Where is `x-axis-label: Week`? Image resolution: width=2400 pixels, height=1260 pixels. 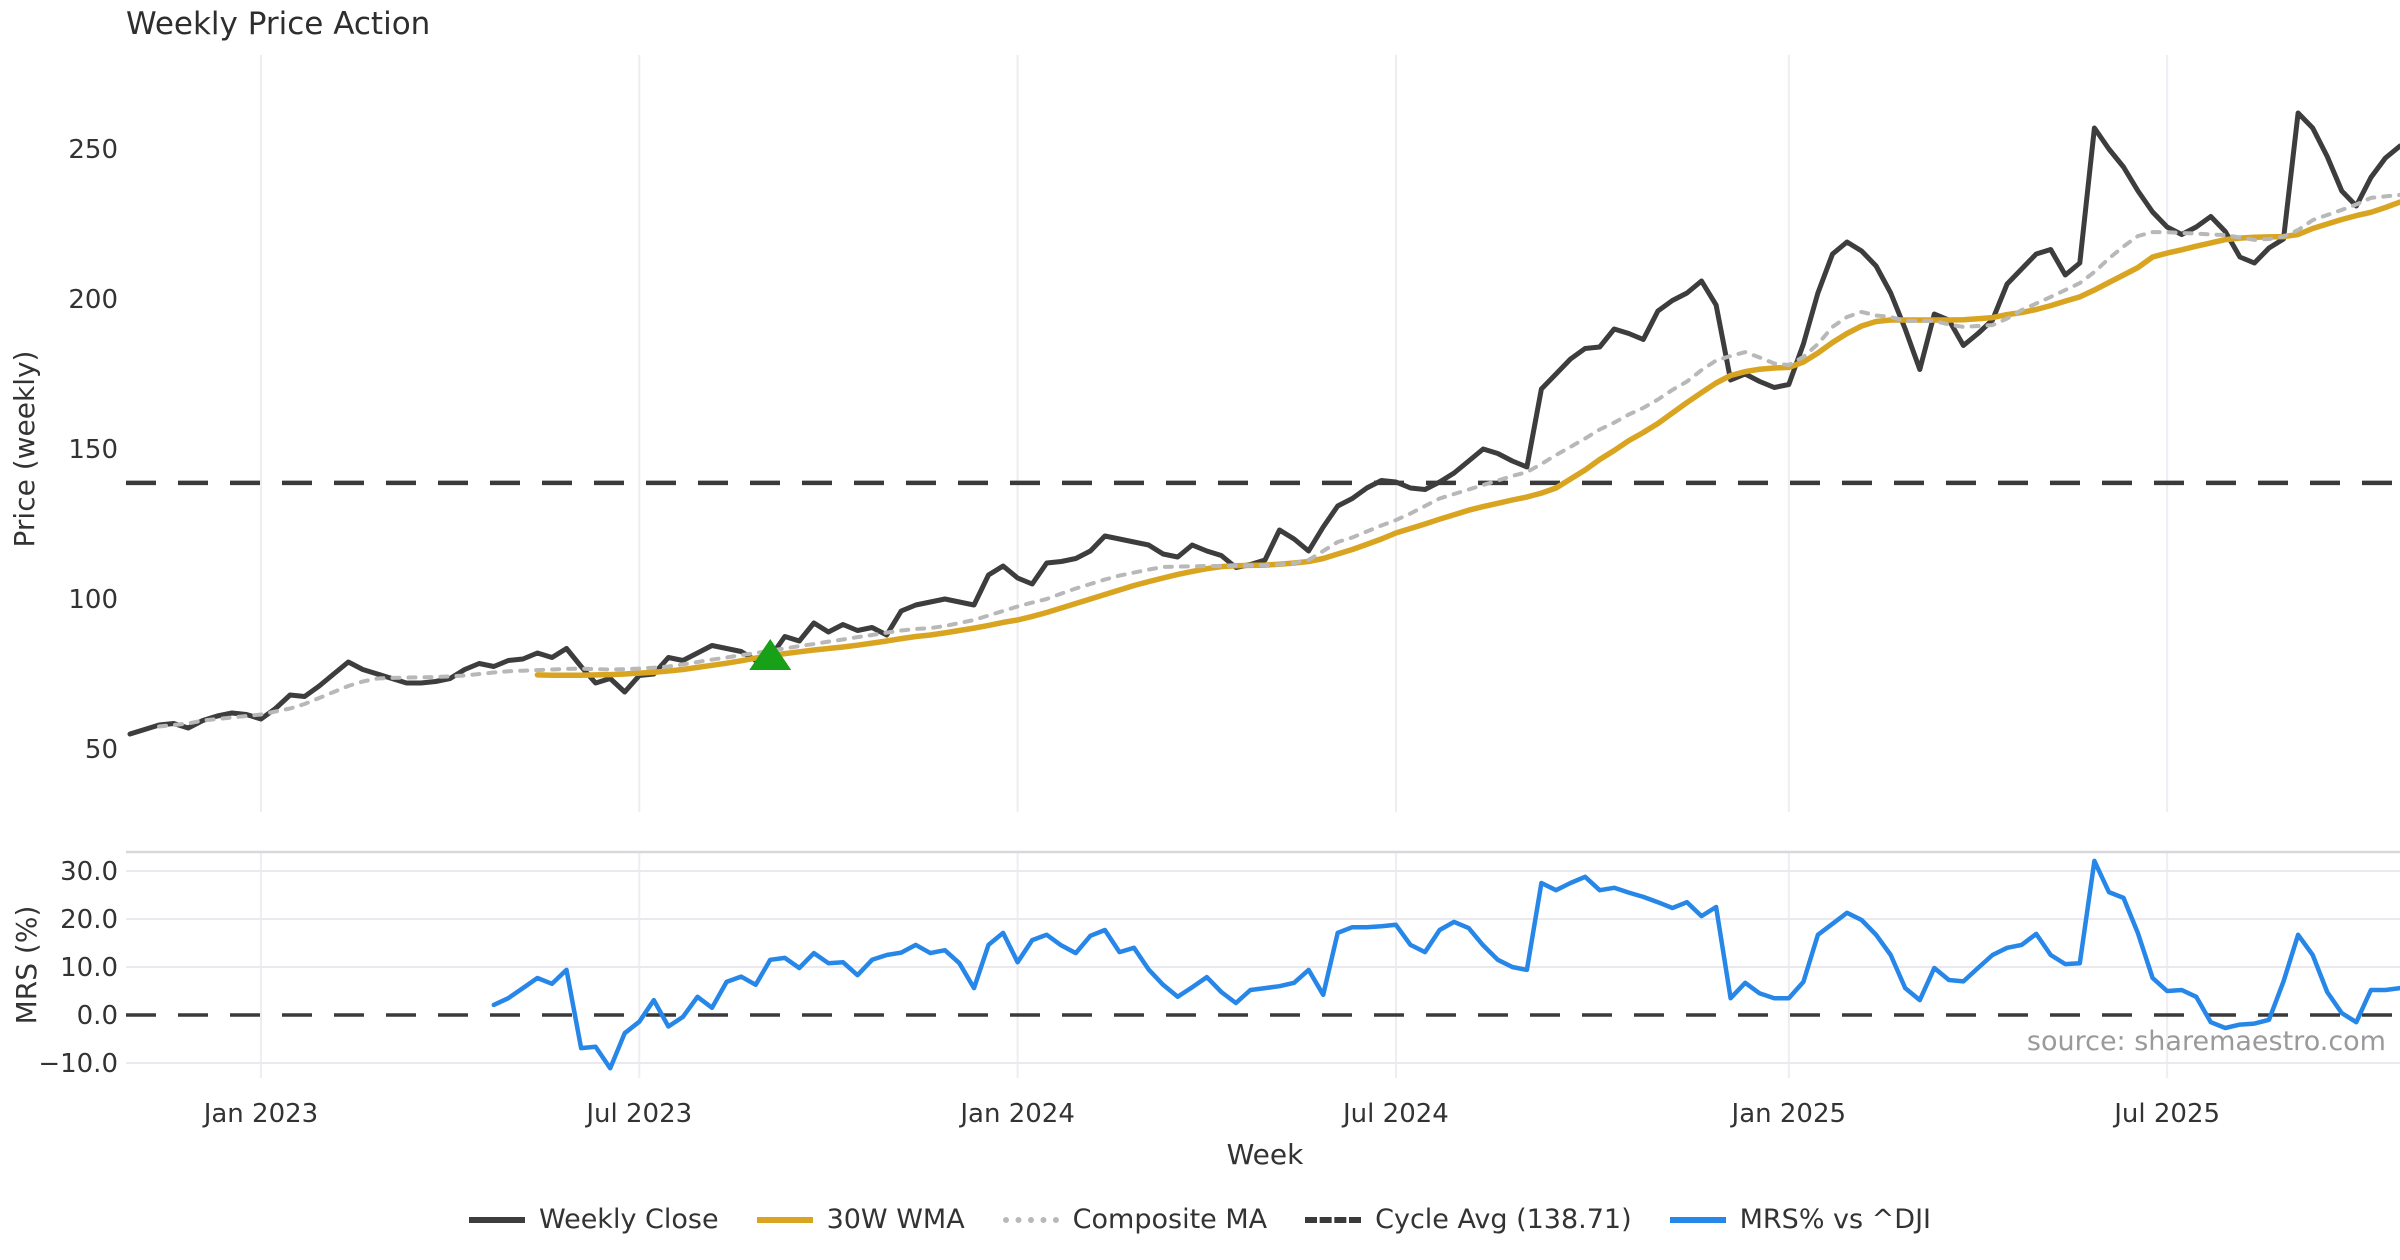
x-axis-label: Week is located at coordinates (1265, 1154).